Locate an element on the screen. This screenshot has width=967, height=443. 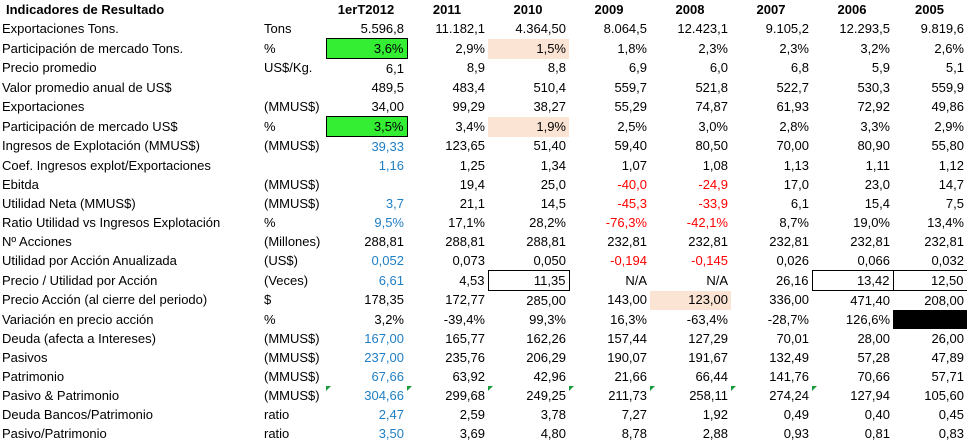
value-cell: 2,5% is located at coordinates (632, 126).